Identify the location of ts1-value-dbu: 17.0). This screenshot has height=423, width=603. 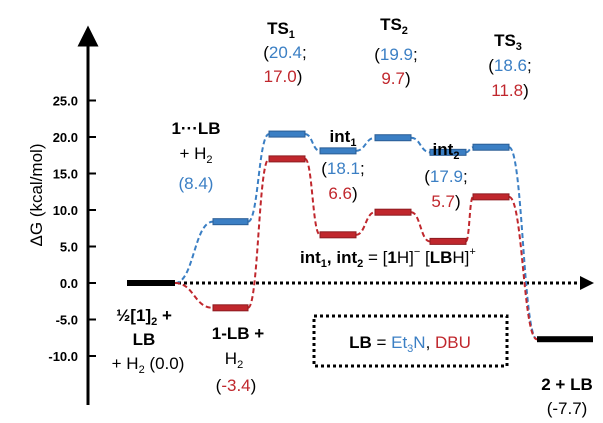
(283, 76).